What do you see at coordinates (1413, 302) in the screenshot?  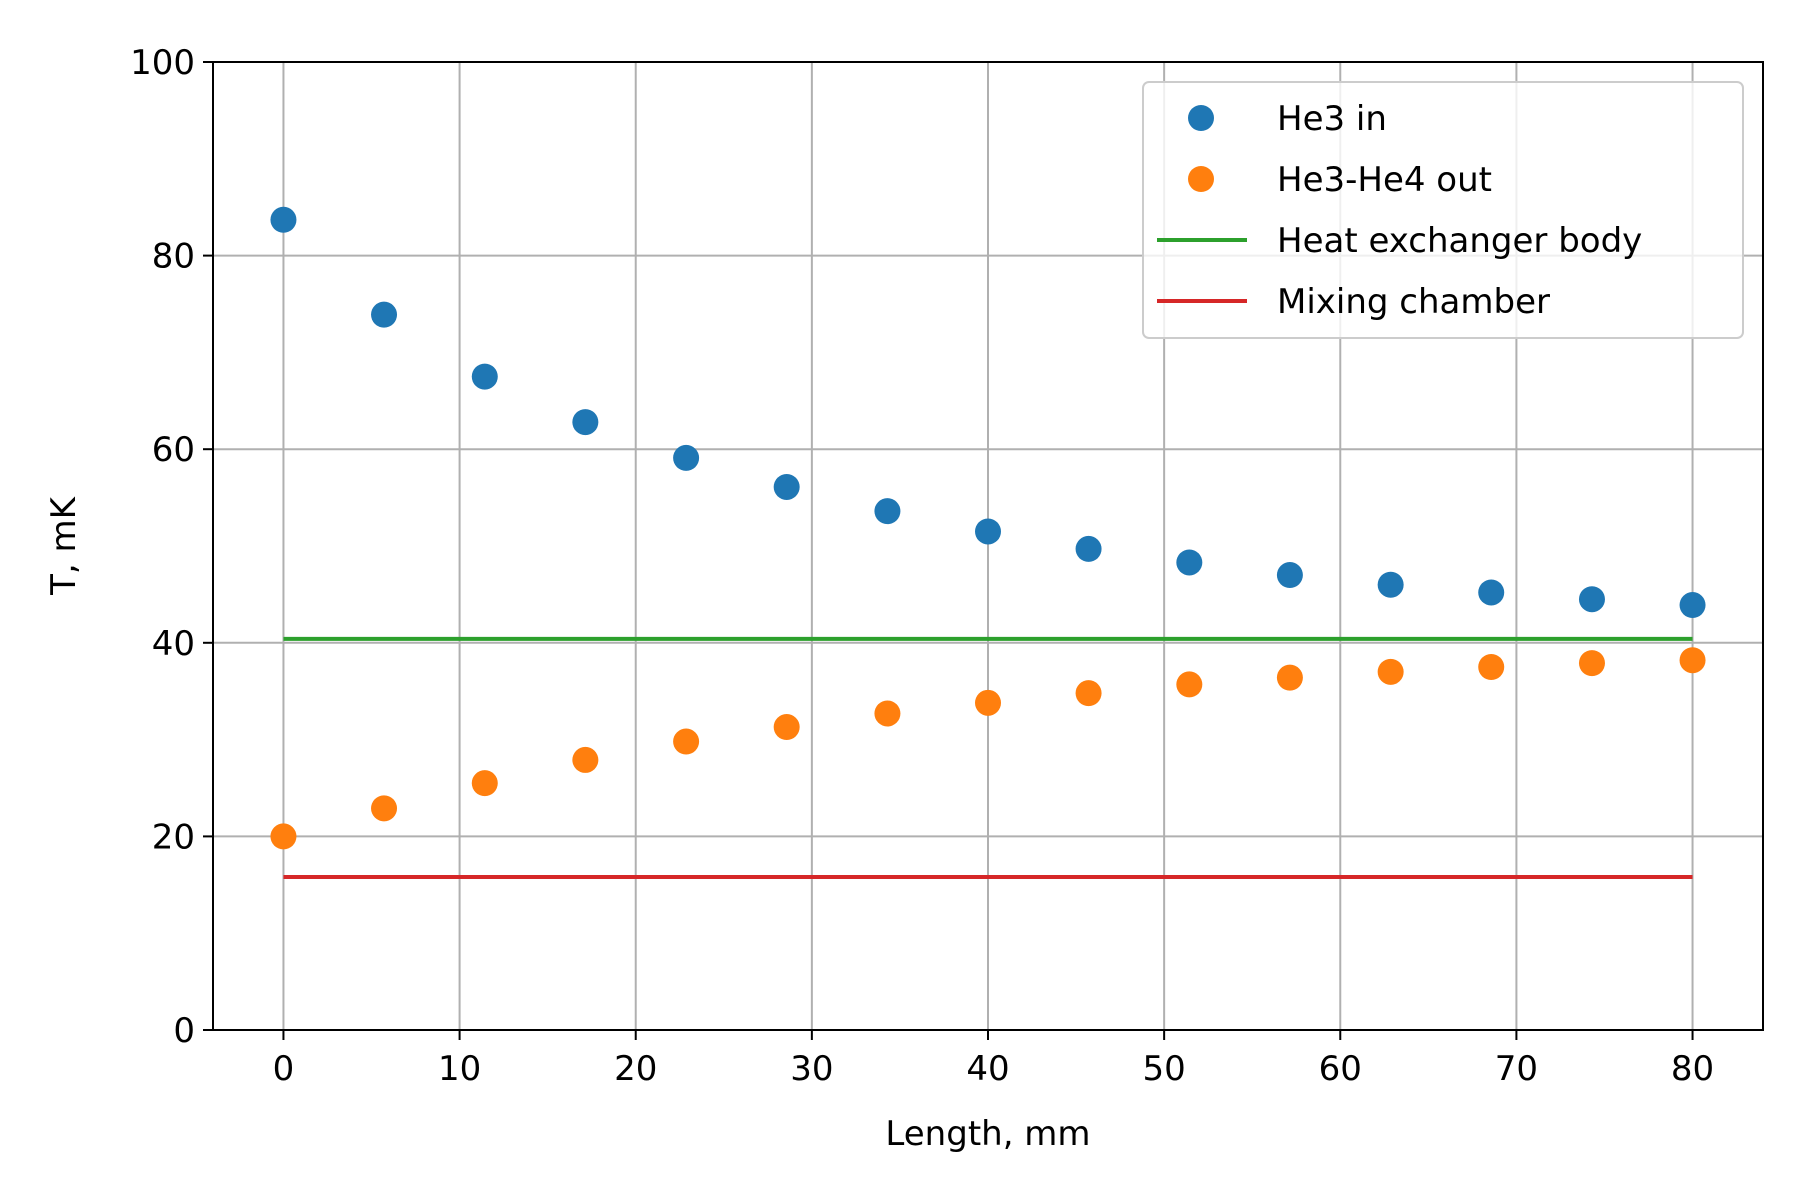 I see `legend-label: Mixing chamber` at bounding box center [1413, 302].